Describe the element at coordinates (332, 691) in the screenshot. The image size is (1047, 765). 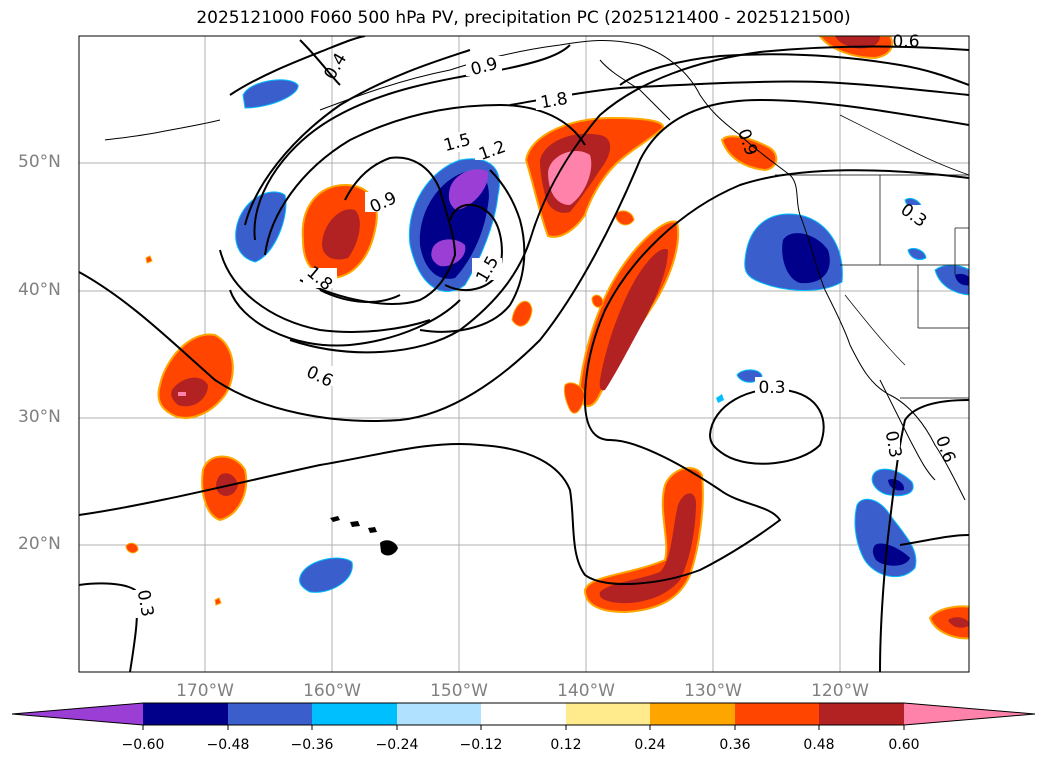
I see `longitude-label: 160°W` at that location.